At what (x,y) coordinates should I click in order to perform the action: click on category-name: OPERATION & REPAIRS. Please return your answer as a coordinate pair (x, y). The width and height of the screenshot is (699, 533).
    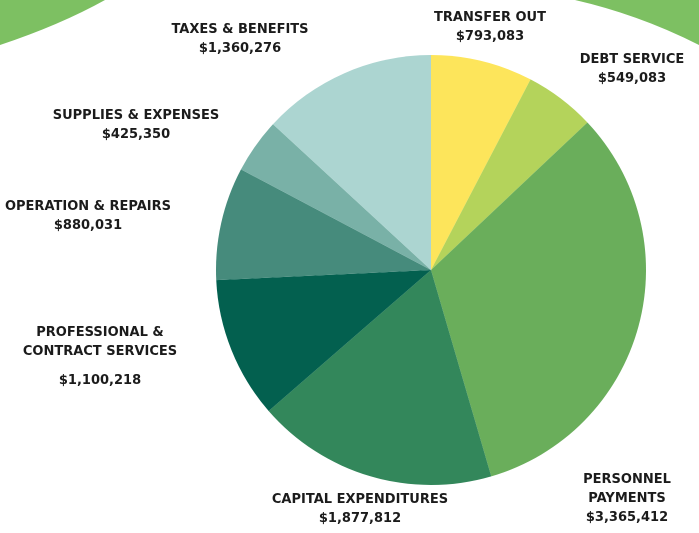
    Looking at the image, I should click on (88, 206).